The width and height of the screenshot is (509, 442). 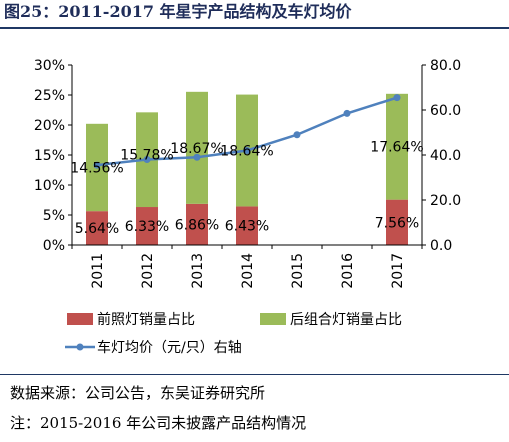 What do you see at coordinates (80, 319) in the screenshot?
I see `legend-swatch-front` at bounding box center [80, 319].